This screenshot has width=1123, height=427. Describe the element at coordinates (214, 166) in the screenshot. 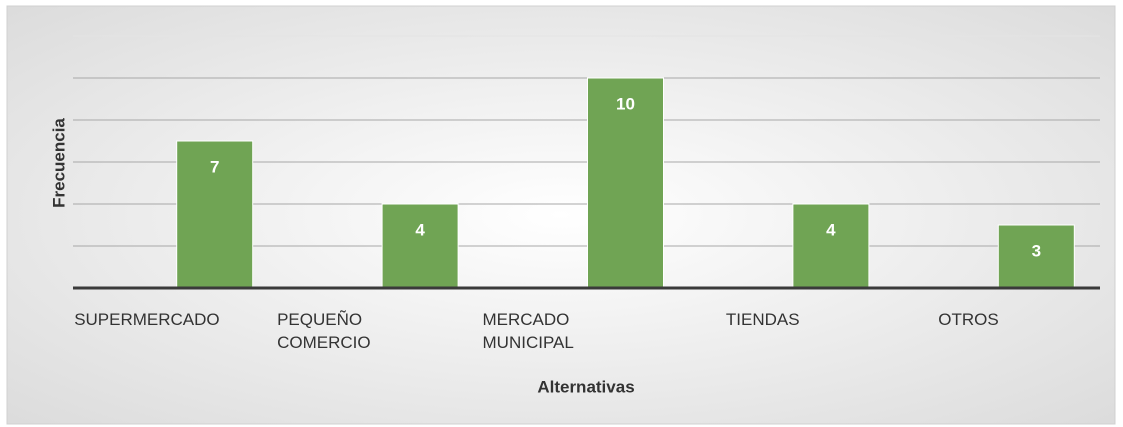

I see `data-label: 7` at that location.